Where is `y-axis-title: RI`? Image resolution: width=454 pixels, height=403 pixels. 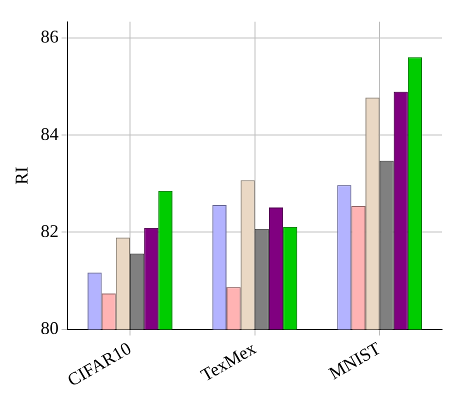 y-axis-title: RI is located at coordinates (22, 175).